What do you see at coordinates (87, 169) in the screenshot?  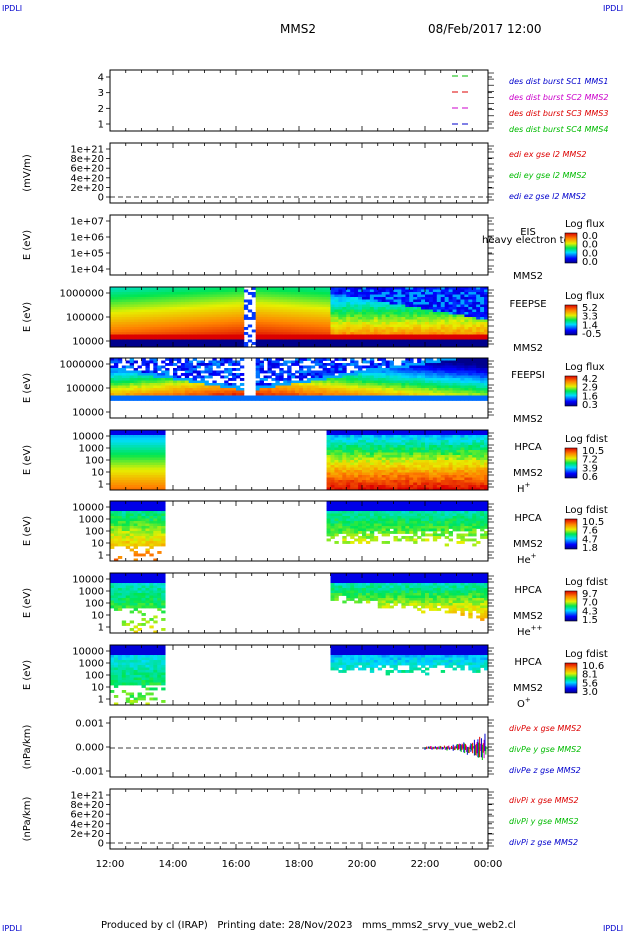 I see `y-tick-label: 6e+20` at bounding box center [87, 169].